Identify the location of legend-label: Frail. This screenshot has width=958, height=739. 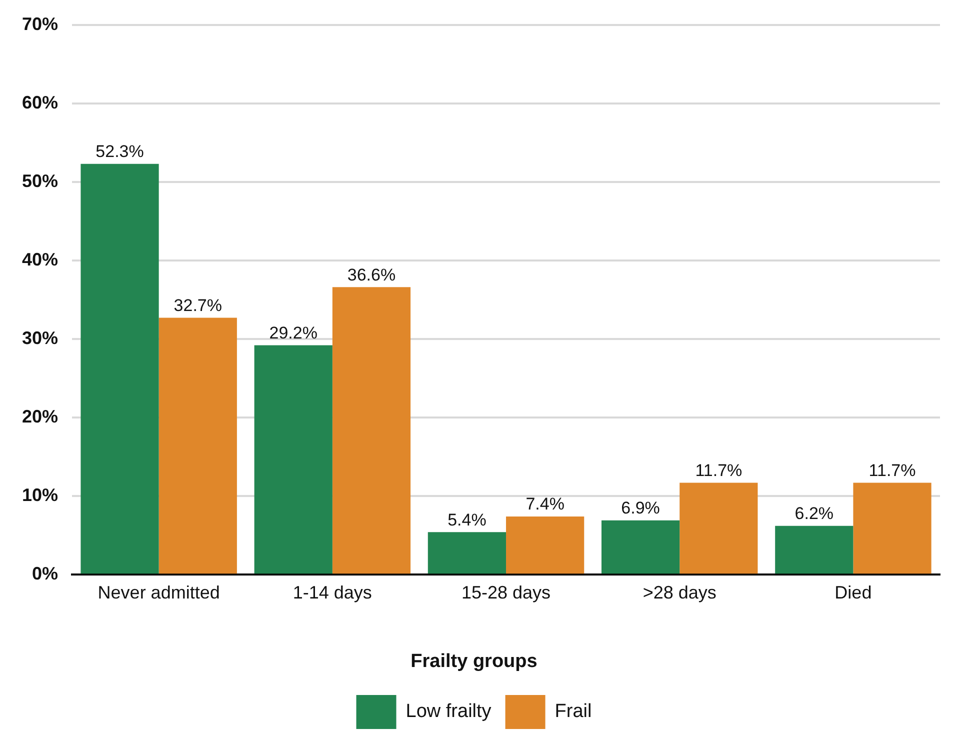
(573, 711).